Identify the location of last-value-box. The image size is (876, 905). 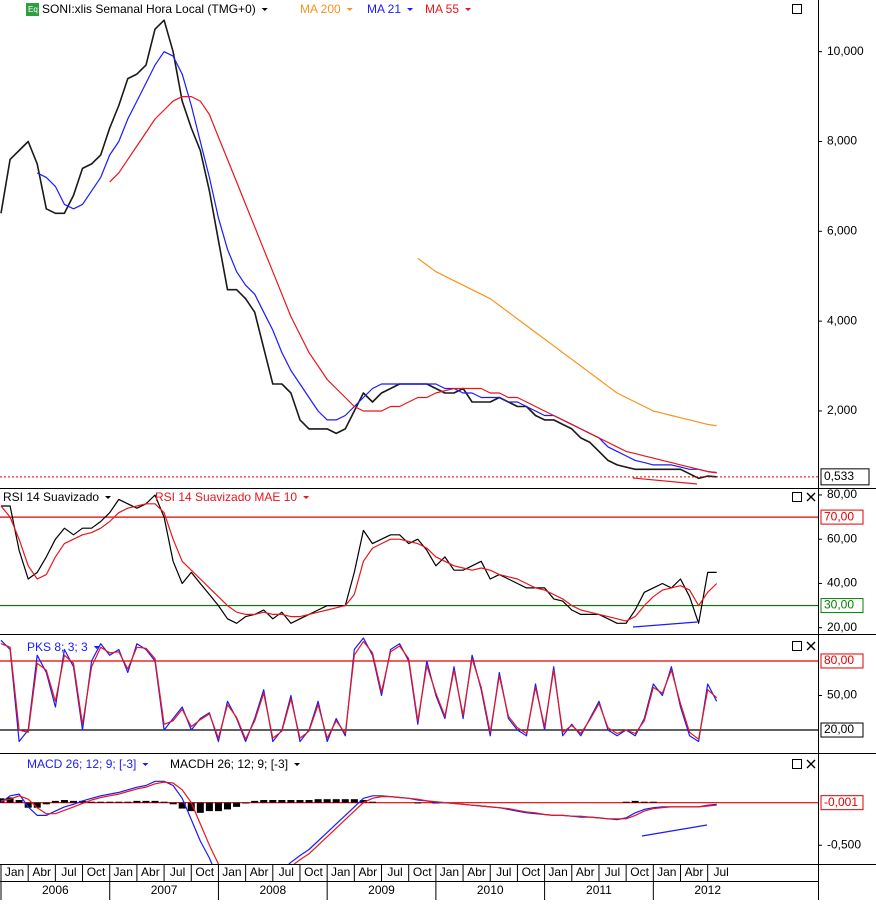
(845, 477).